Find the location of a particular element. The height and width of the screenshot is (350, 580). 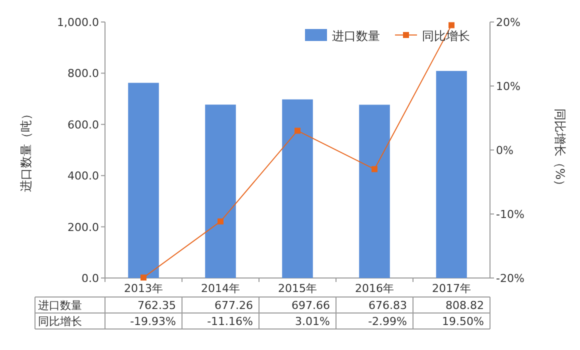

y2-axis-title: 同比增长（%） is located at coordinates (560, 150).